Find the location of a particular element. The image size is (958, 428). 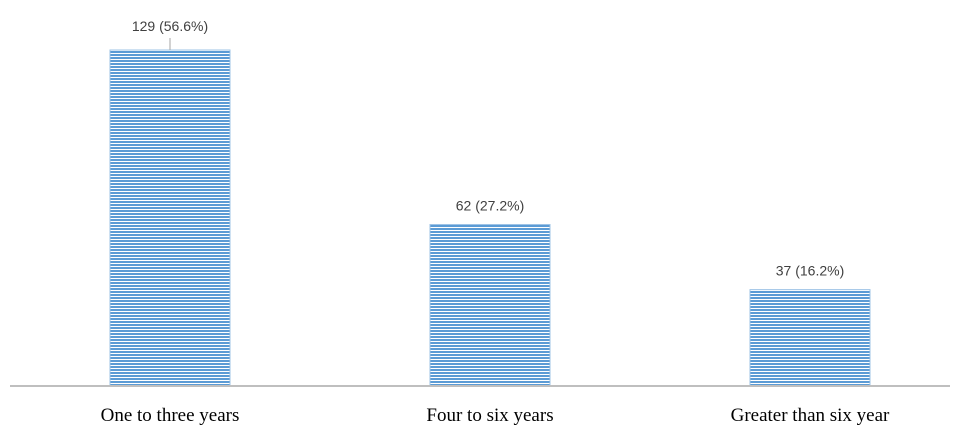

category-label-2: Four to six years is located at coordinates (489, 415).